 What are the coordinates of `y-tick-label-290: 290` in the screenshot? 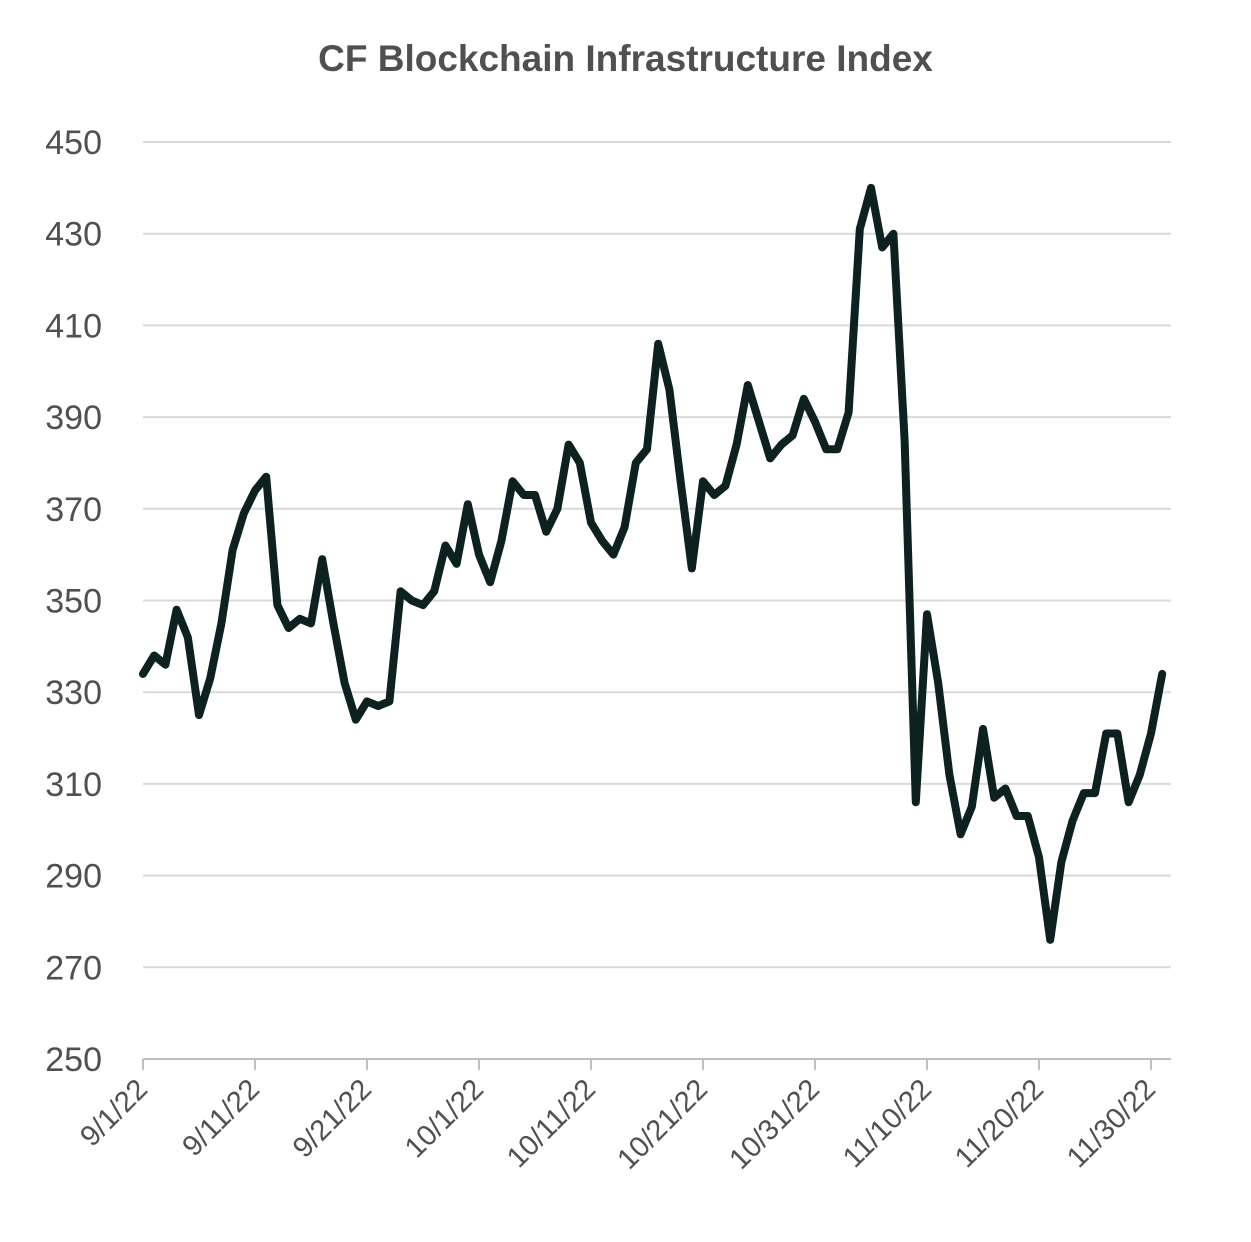 It's located at (73, 877).